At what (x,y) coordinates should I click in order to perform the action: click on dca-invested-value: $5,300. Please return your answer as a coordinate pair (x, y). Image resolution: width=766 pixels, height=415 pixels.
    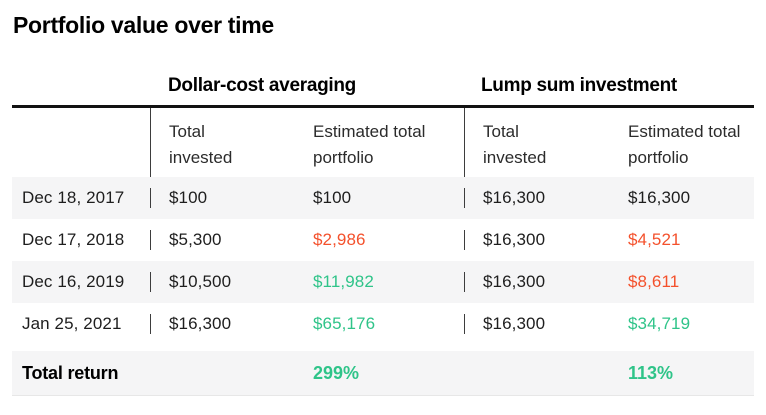
    Looking at the image, I should click on (222, 240).